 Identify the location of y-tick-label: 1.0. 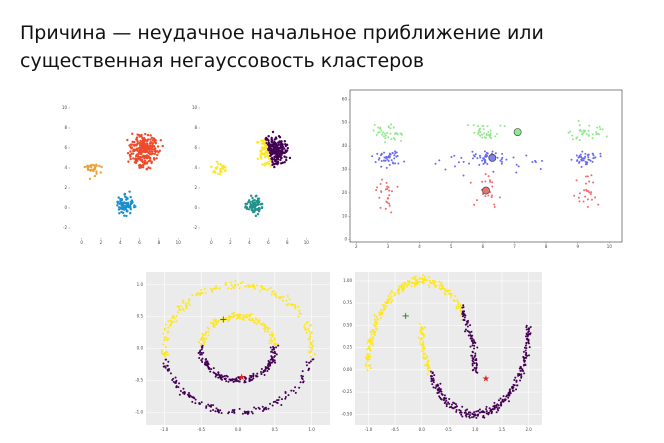
(140, 284).